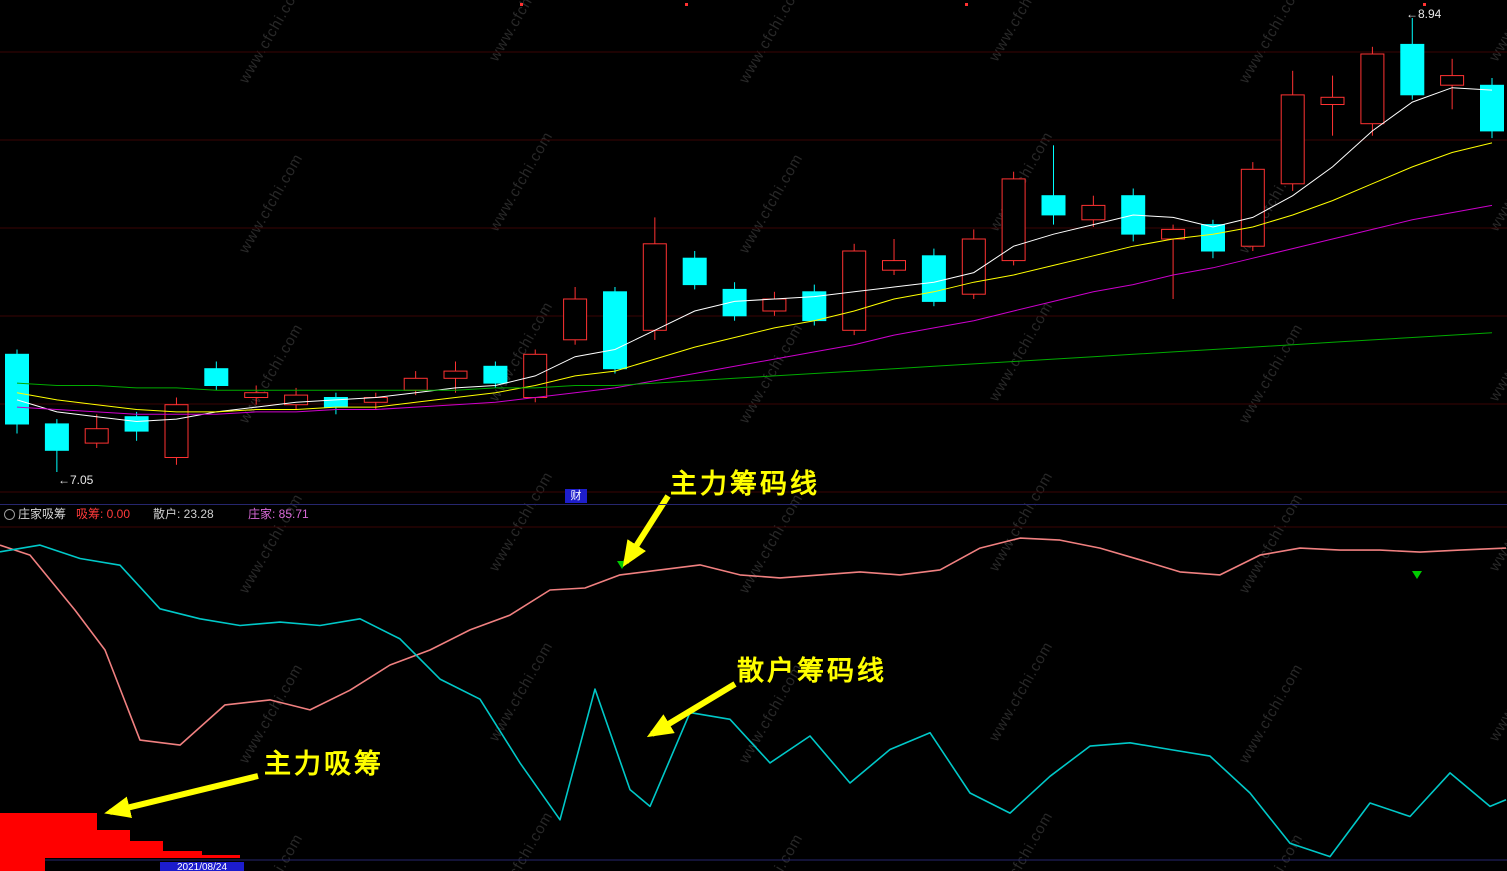 Image resolution: width=1507 pixels, height=871 pixels. What do you see at coordinates (183, 514) in the screenshot?
I see `indicator-field-retail: 散户: 23.28` at bounding box center [183, 514].